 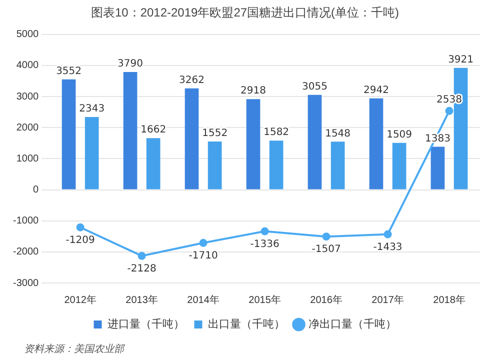 I want to click on y-tick-label: 0, so click(x=36, y=190).